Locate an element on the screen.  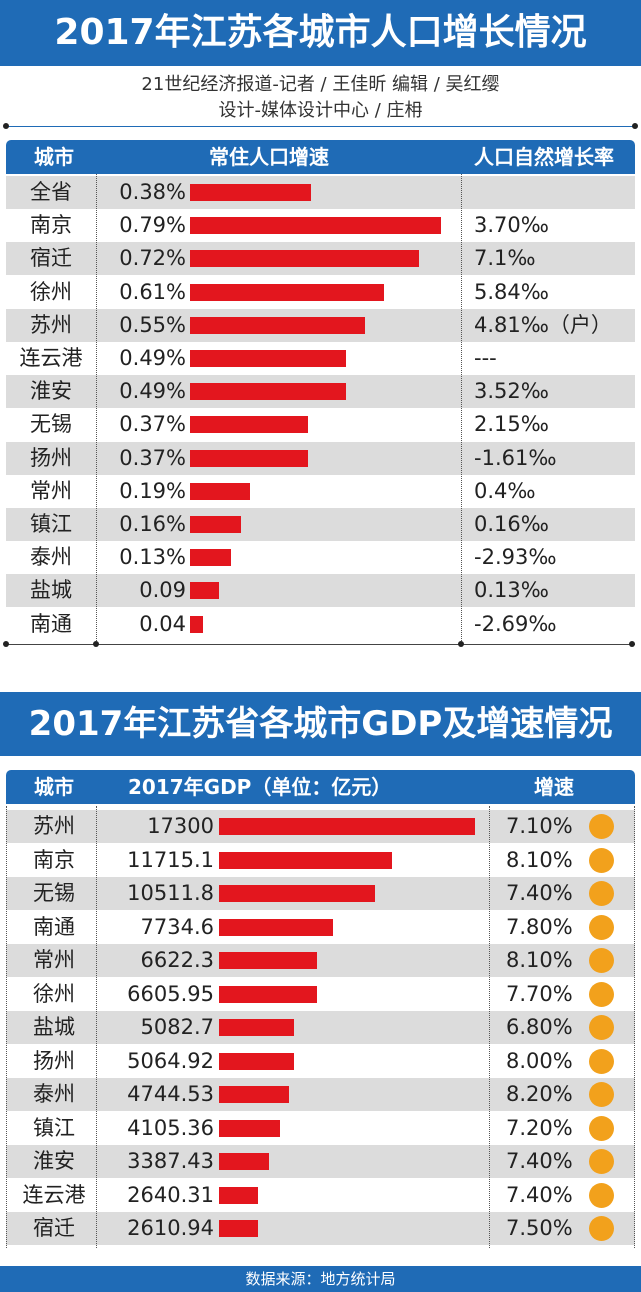
resident-growth-value: 0.49% is located at coordinates (152, 391).